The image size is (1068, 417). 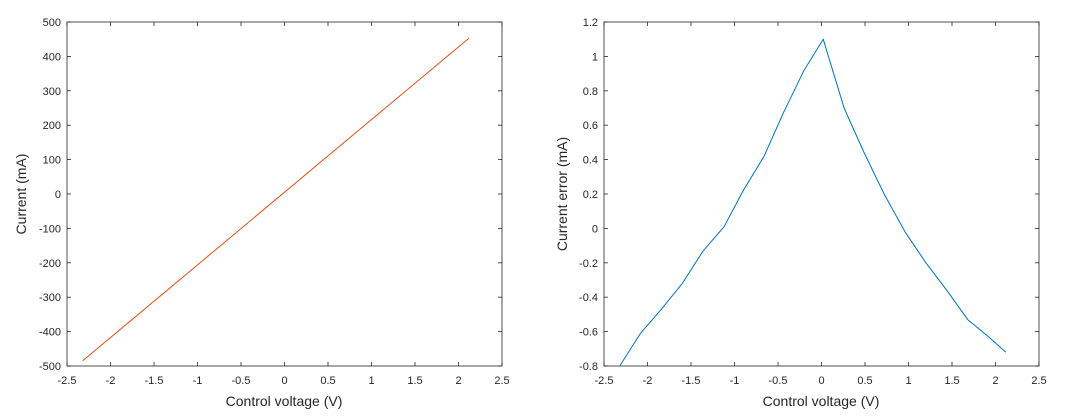 What do you see at coordinates (50, 264) in the screenshot?
I see `y-tick-label: -200` at bounding box center [50, 264].